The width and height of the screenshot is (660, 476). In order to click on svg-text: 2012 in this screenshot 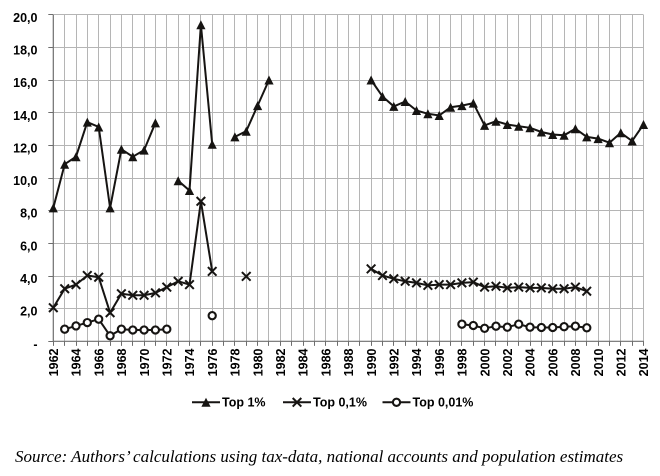, I will do `click(622, 362)`.